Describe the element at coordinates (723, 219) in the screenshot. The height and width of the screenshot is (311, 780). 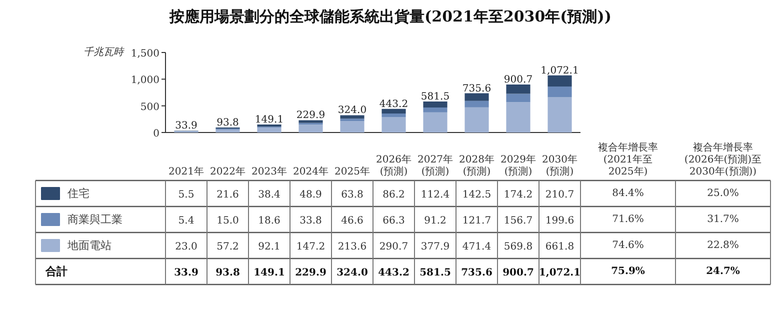
I see `text: 31.7%` at that location.